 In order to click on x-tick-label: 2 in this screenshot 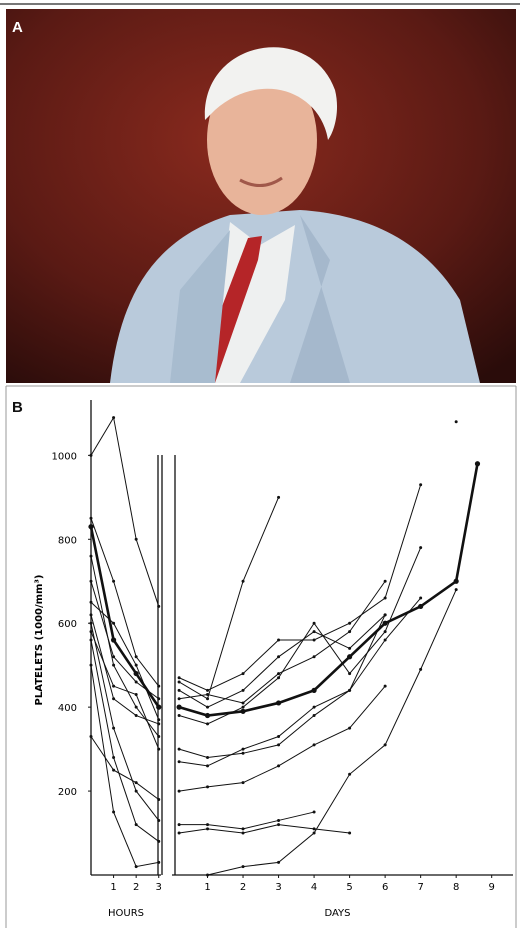, I will do `click(136, 887)`.